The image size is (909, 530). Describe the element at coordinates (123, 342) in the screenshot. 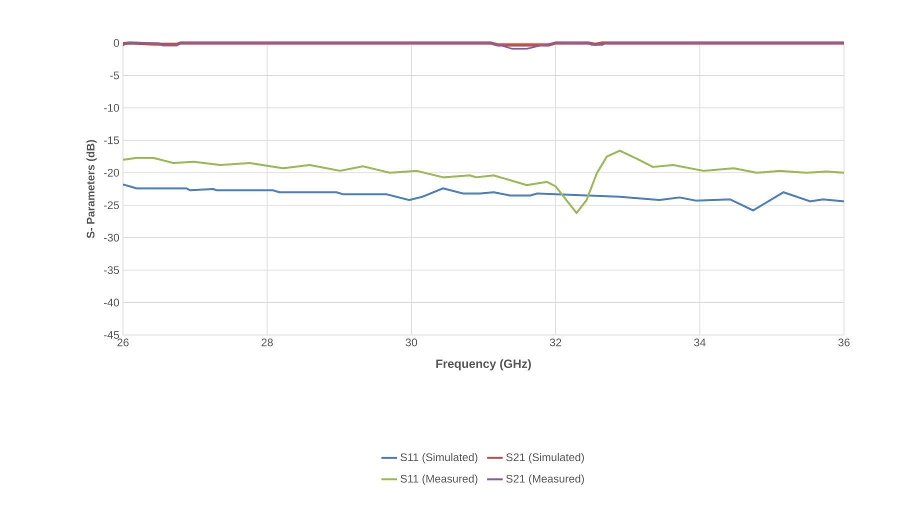

I see `x-tick-label: 26` at that location.